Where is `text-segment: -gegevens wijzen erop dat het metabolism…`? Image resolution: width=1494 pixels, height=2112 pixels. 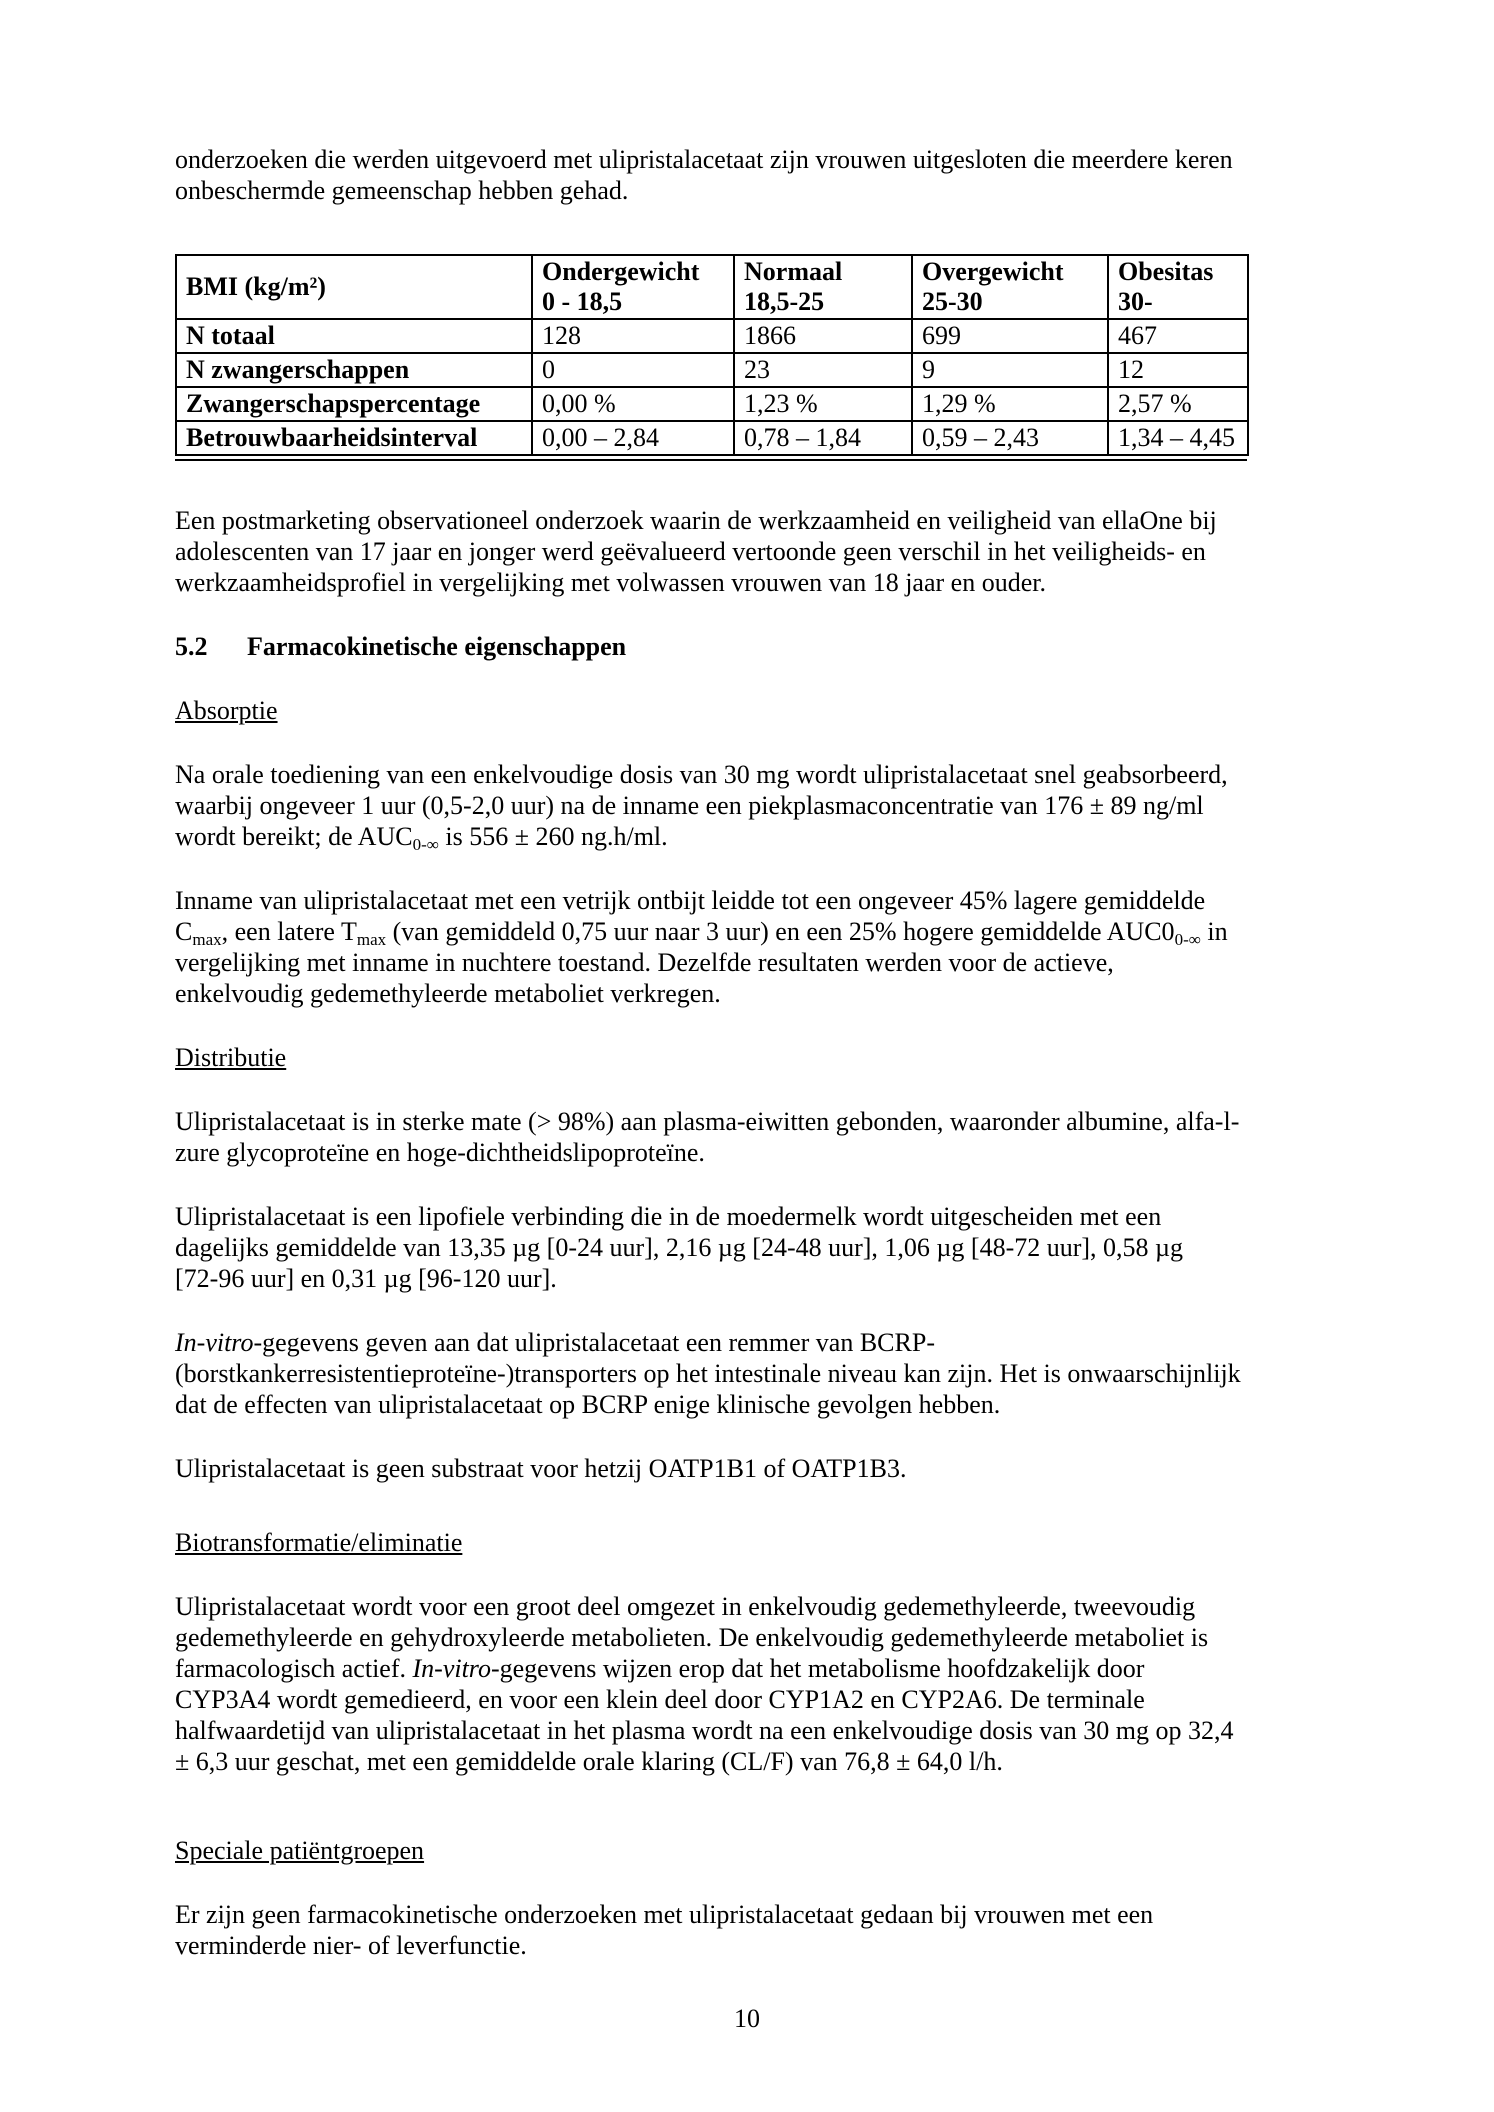
text-segment: -gegevens wijzen erop dat het metabolism… is located at coordinates (704, 1715).